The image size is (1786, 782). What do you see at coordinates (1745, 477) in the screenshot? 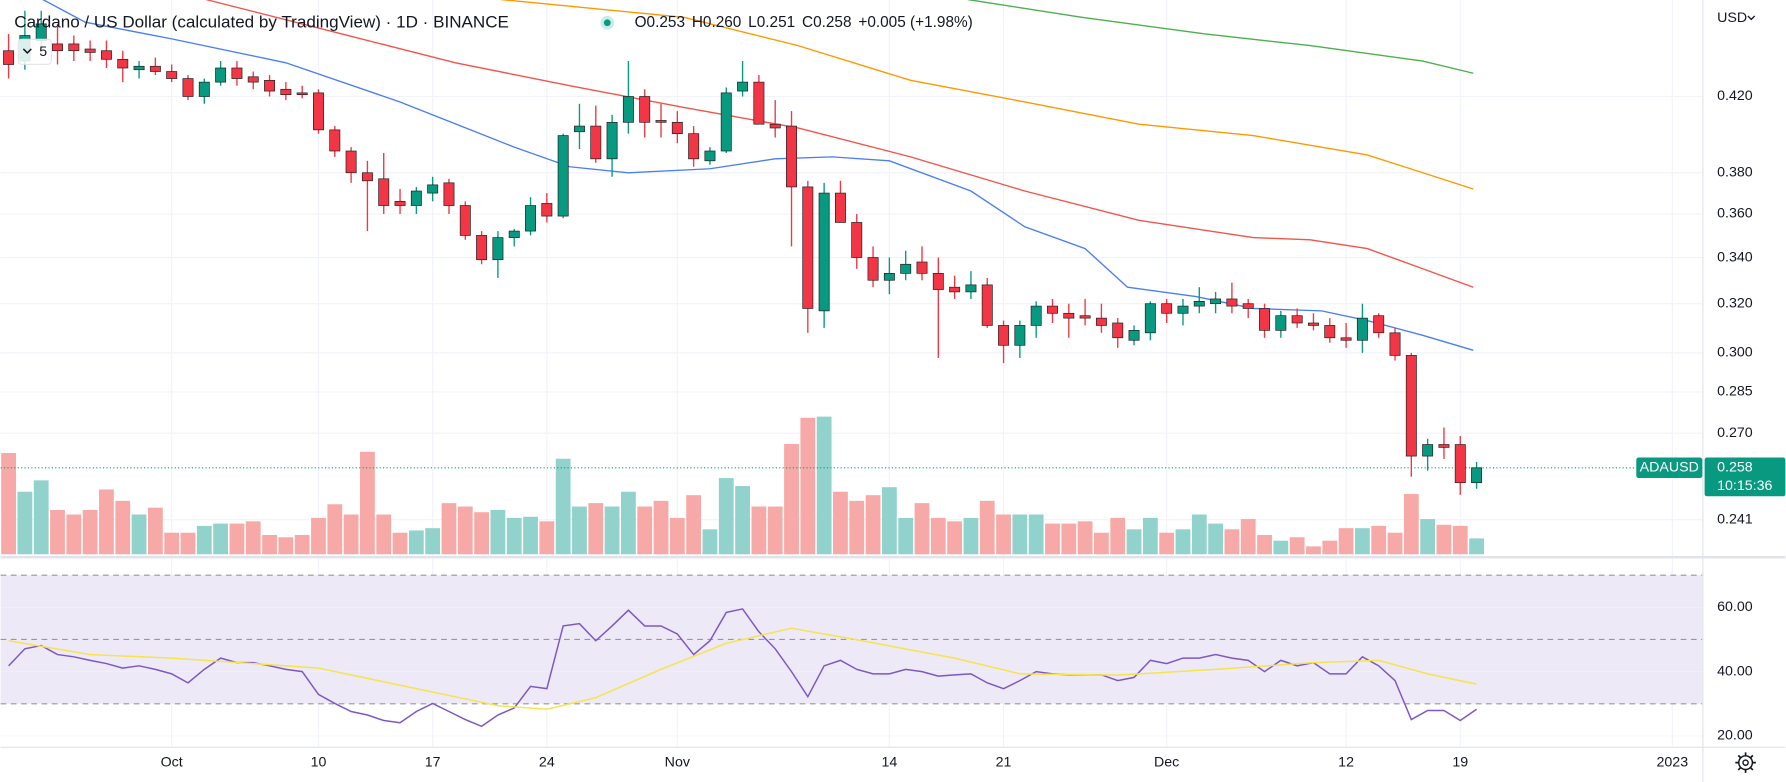
I see `last-price-tag` at bounding box center [1745, 477].